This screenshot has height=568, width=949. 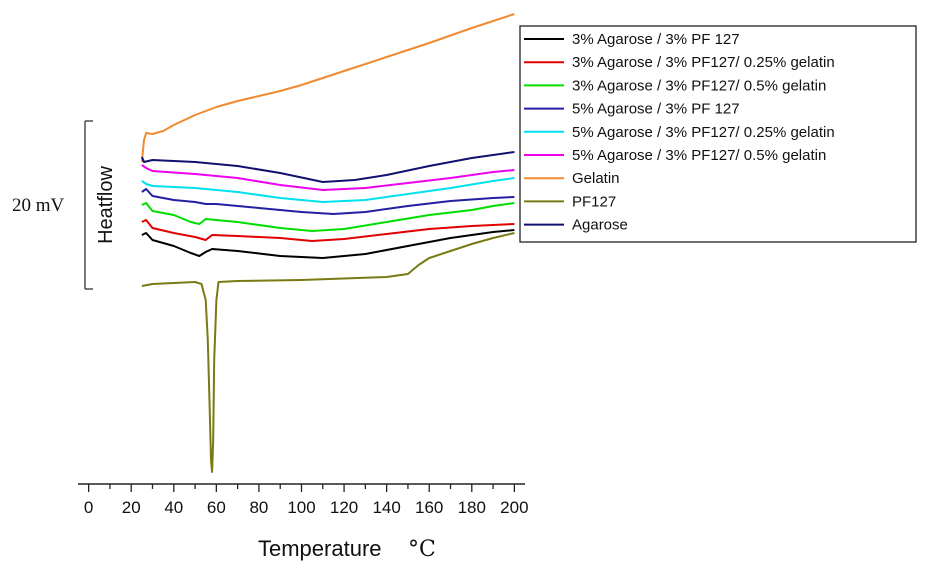 I want to click on x-tick-label: 160, so click(x=429, y=507).